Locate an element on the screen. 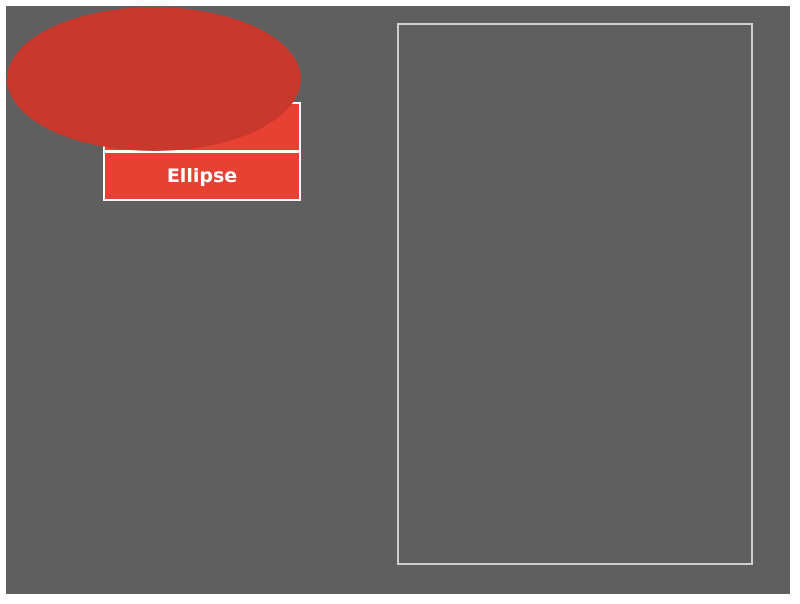 The width and height of the screenshot is (800, 604). draggable-ellipse is located at coordinates (154, 79).